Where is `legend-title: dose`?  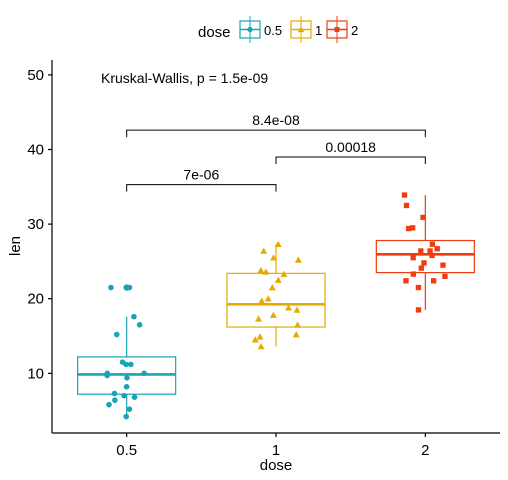 legend-title: dose is located at coordinates (214, 32).